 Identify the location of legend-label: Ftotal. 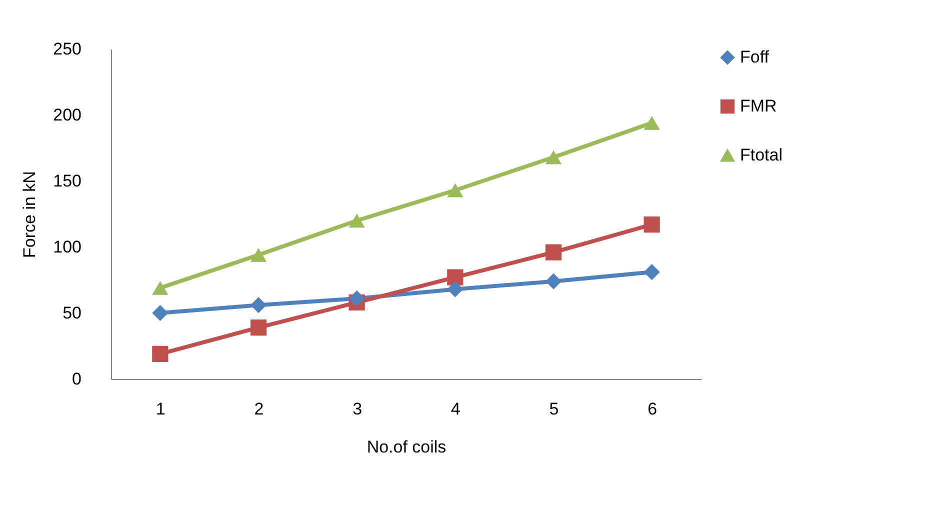
(761, 155).